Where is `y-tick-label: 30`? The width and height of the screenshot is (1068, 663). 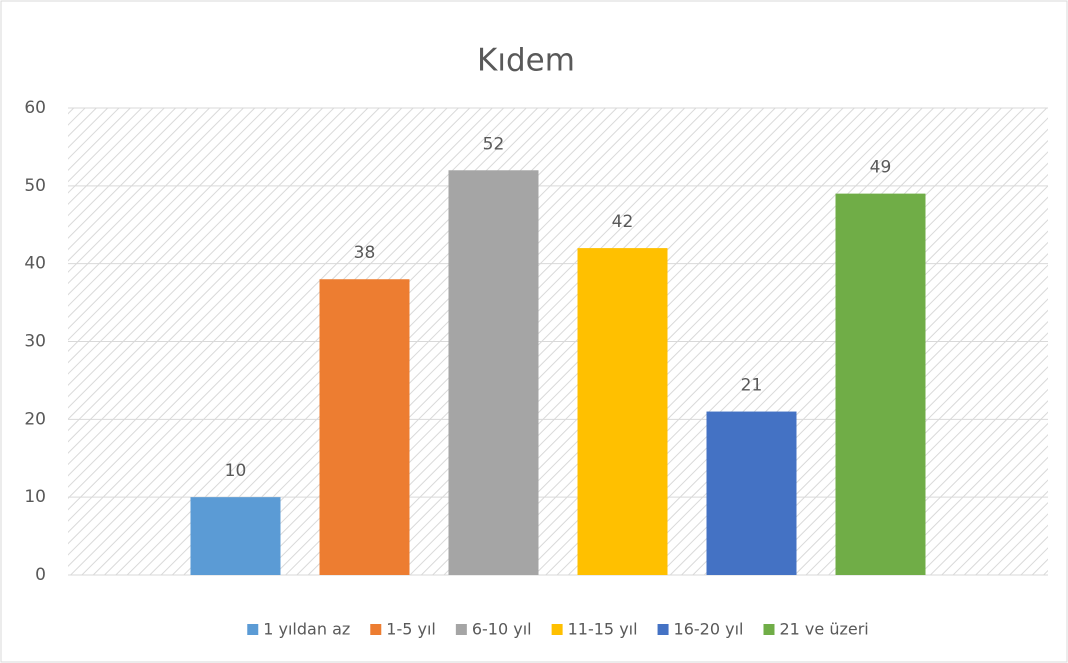 y-tick-label: 30 is located at coordinates (35, 342).